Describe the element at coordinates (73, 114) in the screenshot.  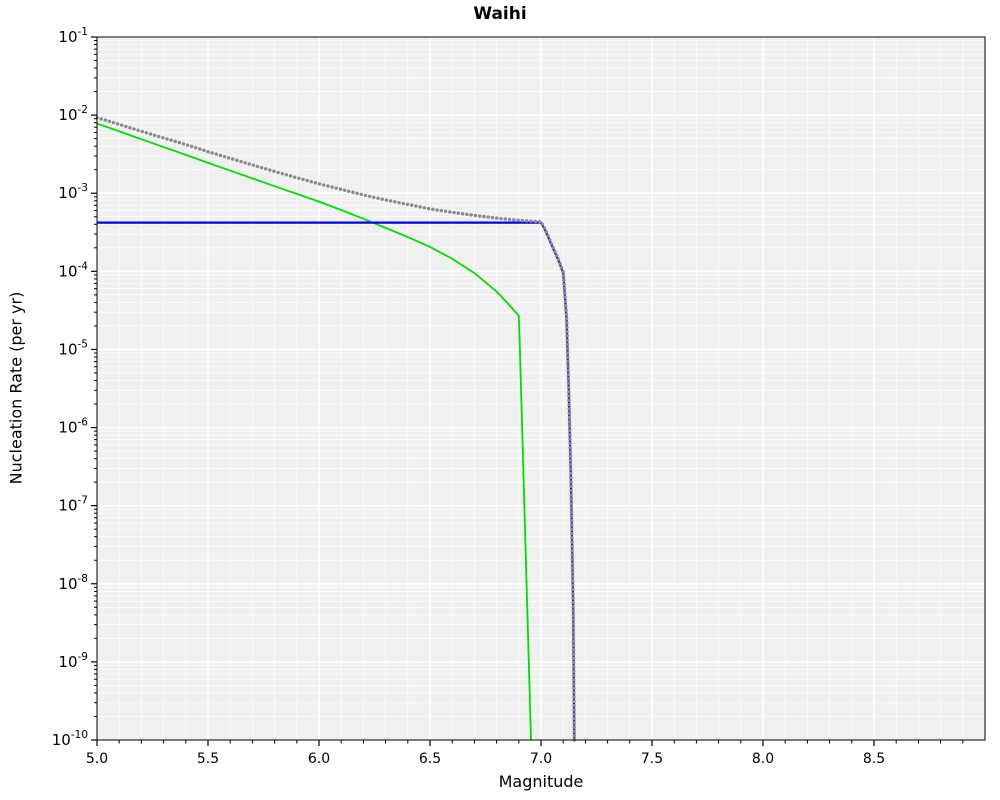
I see `y-tick-label: 10⁻²` at that location.